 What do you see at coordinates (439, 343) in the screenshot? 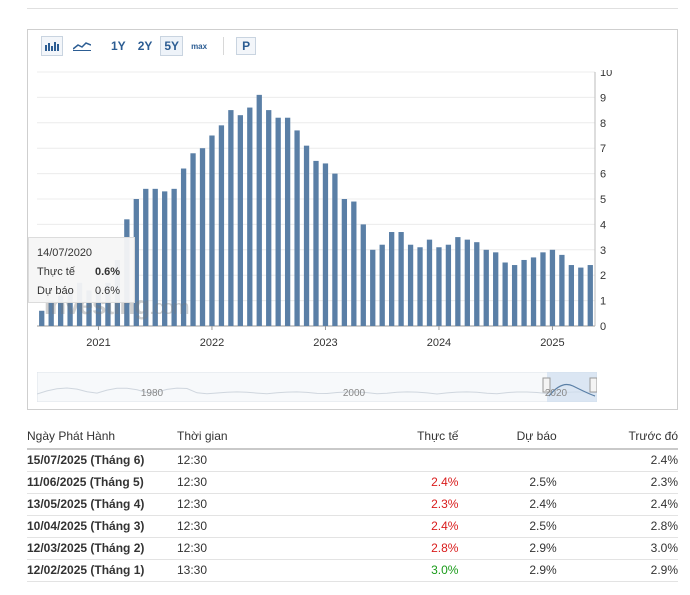
I see `x-tick-label: 2024` at bounding box center [439, 343].